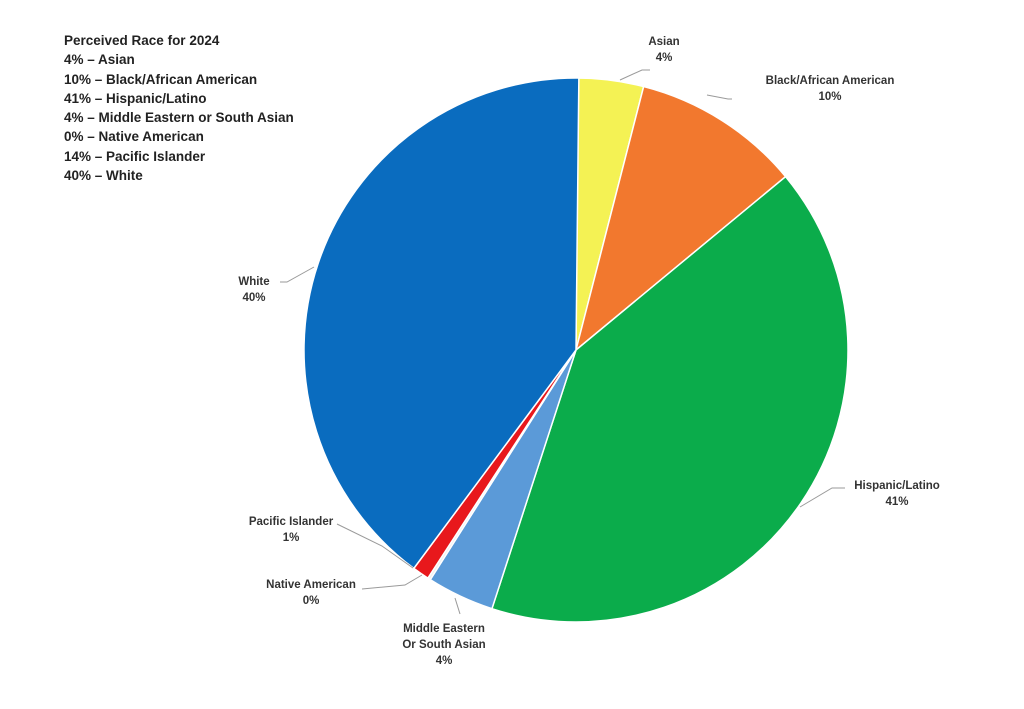 The width and height of the screenshot is (1024, 709). I want to click on slice-label-native-american: Native American 0%, so click(311, 593).